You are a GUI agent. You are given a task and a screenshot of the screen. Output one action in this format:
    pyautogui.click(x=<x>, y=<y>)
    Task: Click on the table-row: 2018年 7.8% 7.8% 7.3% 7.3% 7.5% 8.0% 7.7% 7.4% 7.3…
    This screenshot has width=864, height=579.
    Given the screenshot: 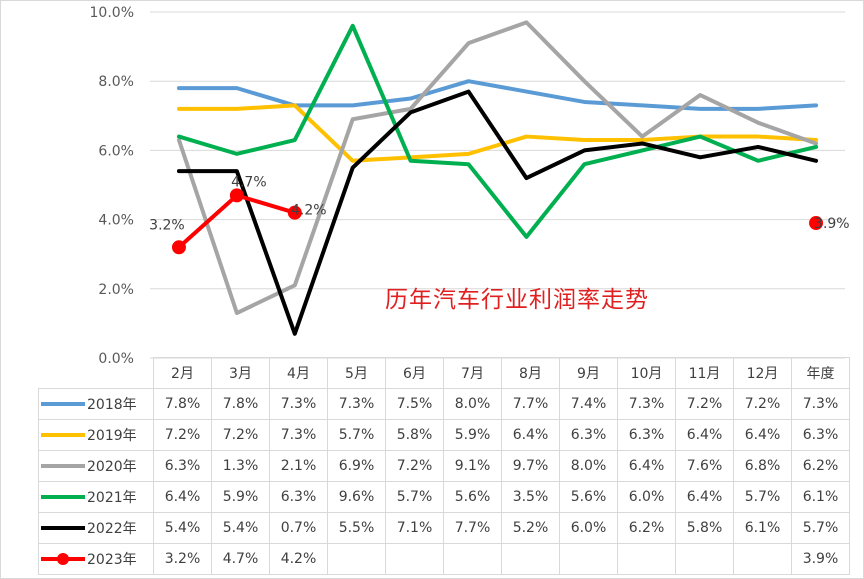 What is the action you would take?
    pyautogui.click(x=444, y=404)
    